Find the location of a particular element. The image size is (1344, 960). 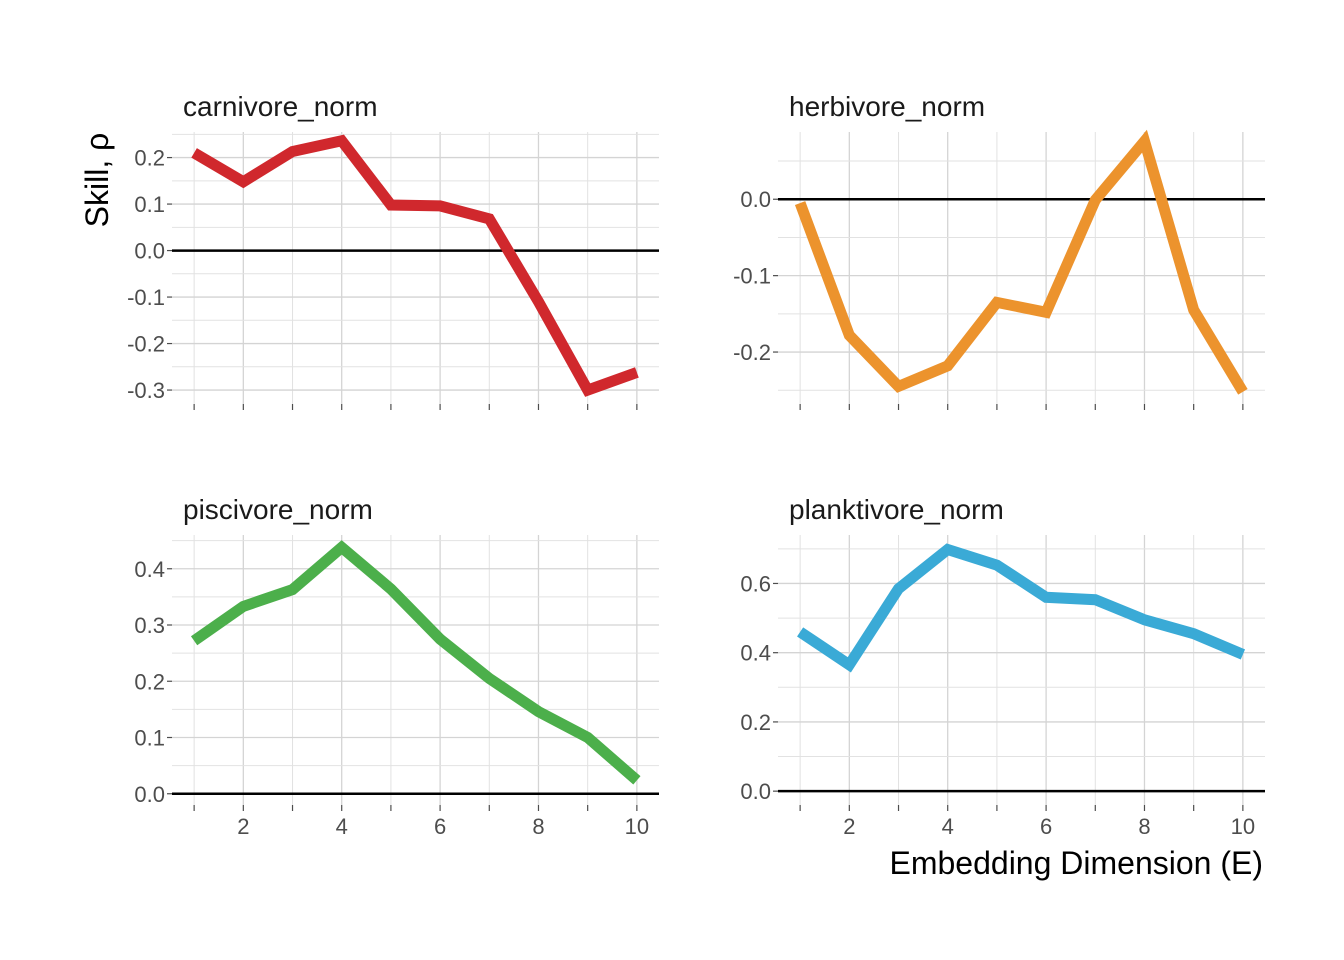

x-axis-title: Embedding Dimension (E) is located at coordinates (1077, 863).